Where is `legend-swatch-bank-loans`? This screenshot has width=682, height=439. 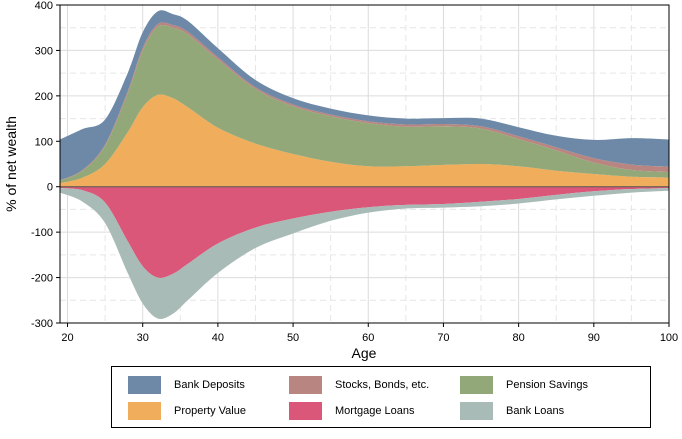 legend-swatch-bank-loans is located at coordinates (476, 411).